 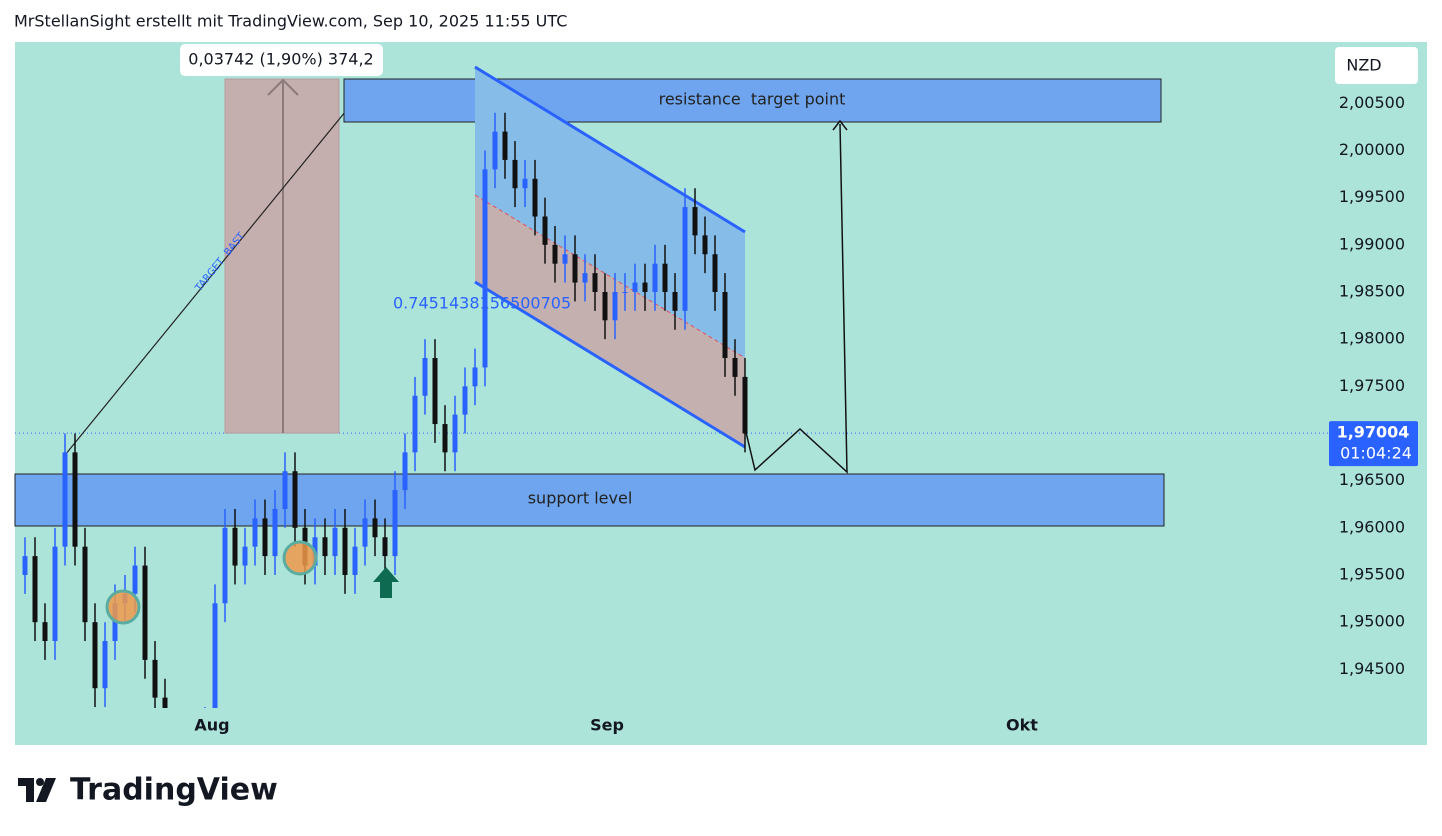 I want to click on target-line, so click(x=218, y=267).